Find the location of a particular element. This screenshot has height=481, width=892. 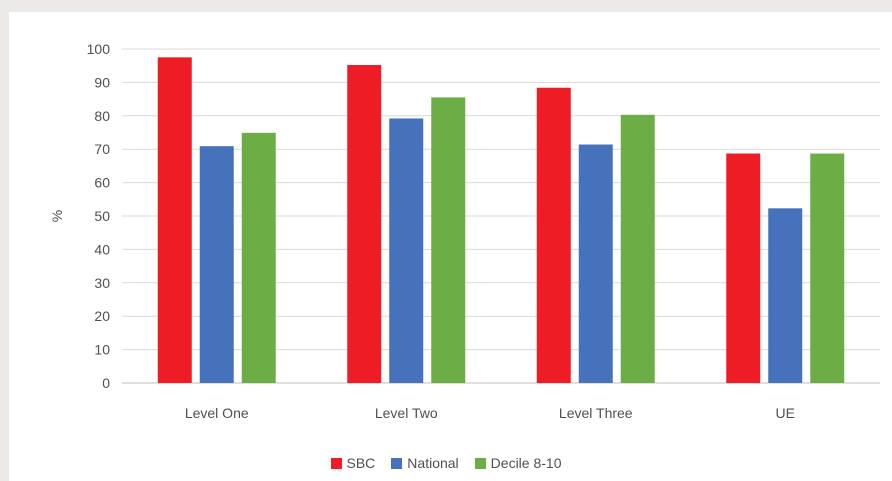

y-tick-label: 30 is located at coordinates (102, 283).